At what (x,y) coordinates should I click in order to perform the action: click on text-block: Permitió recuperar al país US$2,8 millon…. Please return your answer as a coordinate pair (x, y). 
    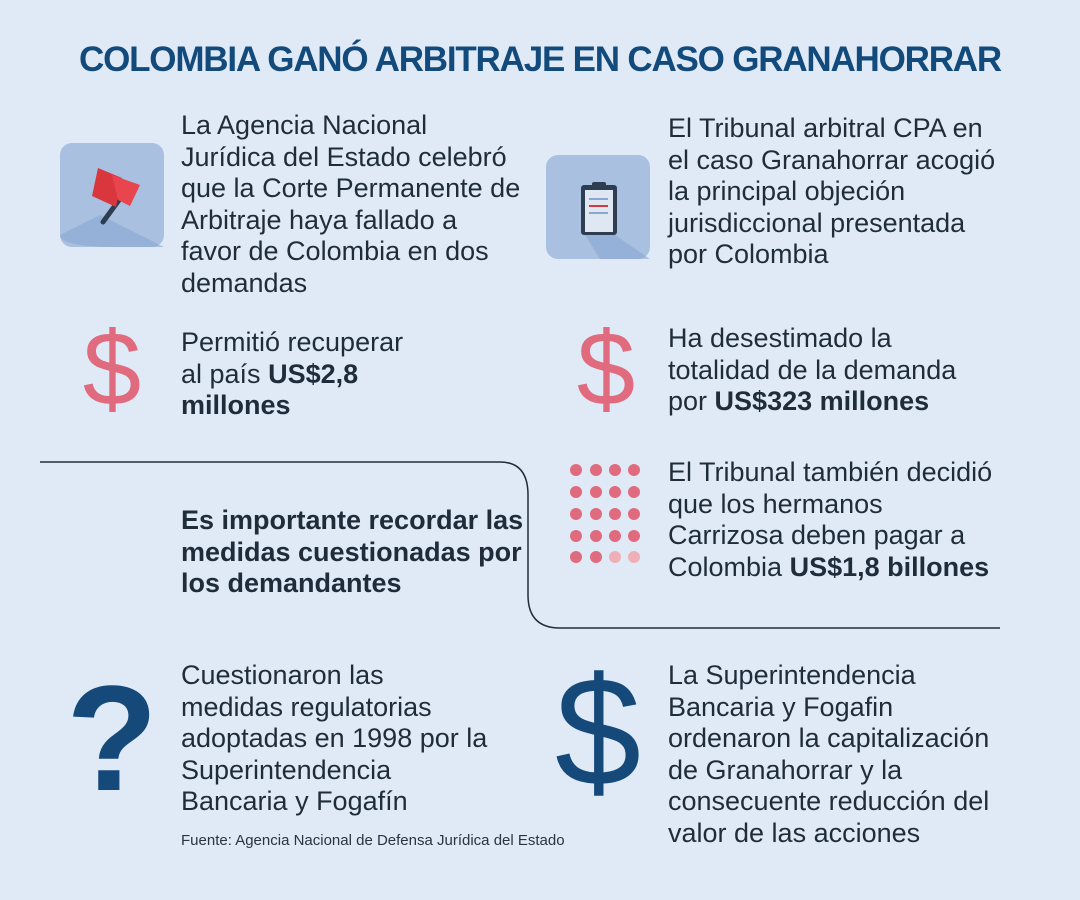
    Looking at the image, I should click on (306, 374).